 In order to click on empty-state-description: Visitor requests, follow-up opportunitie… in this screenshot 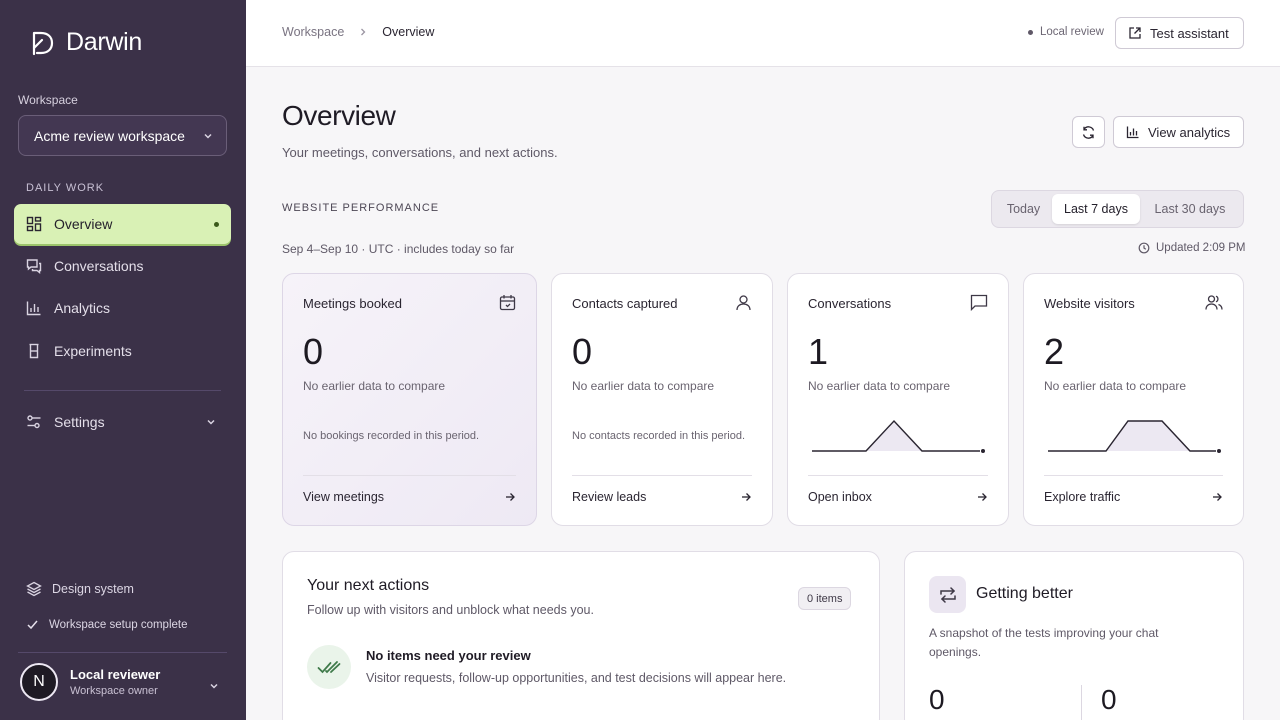, I will do `click(576, 678)`.